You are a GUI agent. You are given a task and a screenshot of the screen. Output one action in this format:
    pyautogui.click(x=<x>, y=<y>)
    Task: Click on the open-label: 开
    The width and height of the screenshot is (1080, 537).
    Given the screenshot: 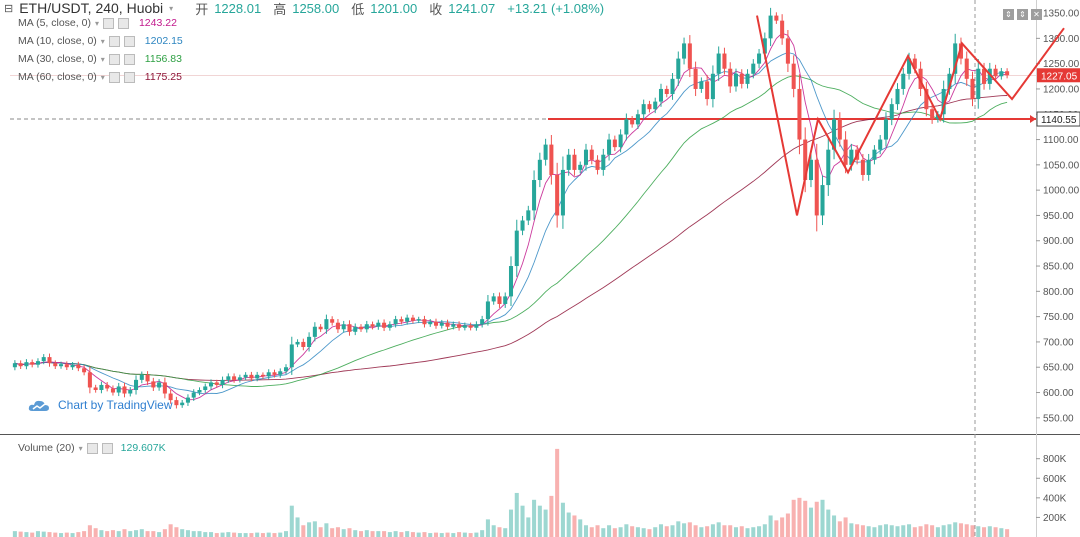 What is the action you would take?
    pyautogui.click(x=202, y=9)
    